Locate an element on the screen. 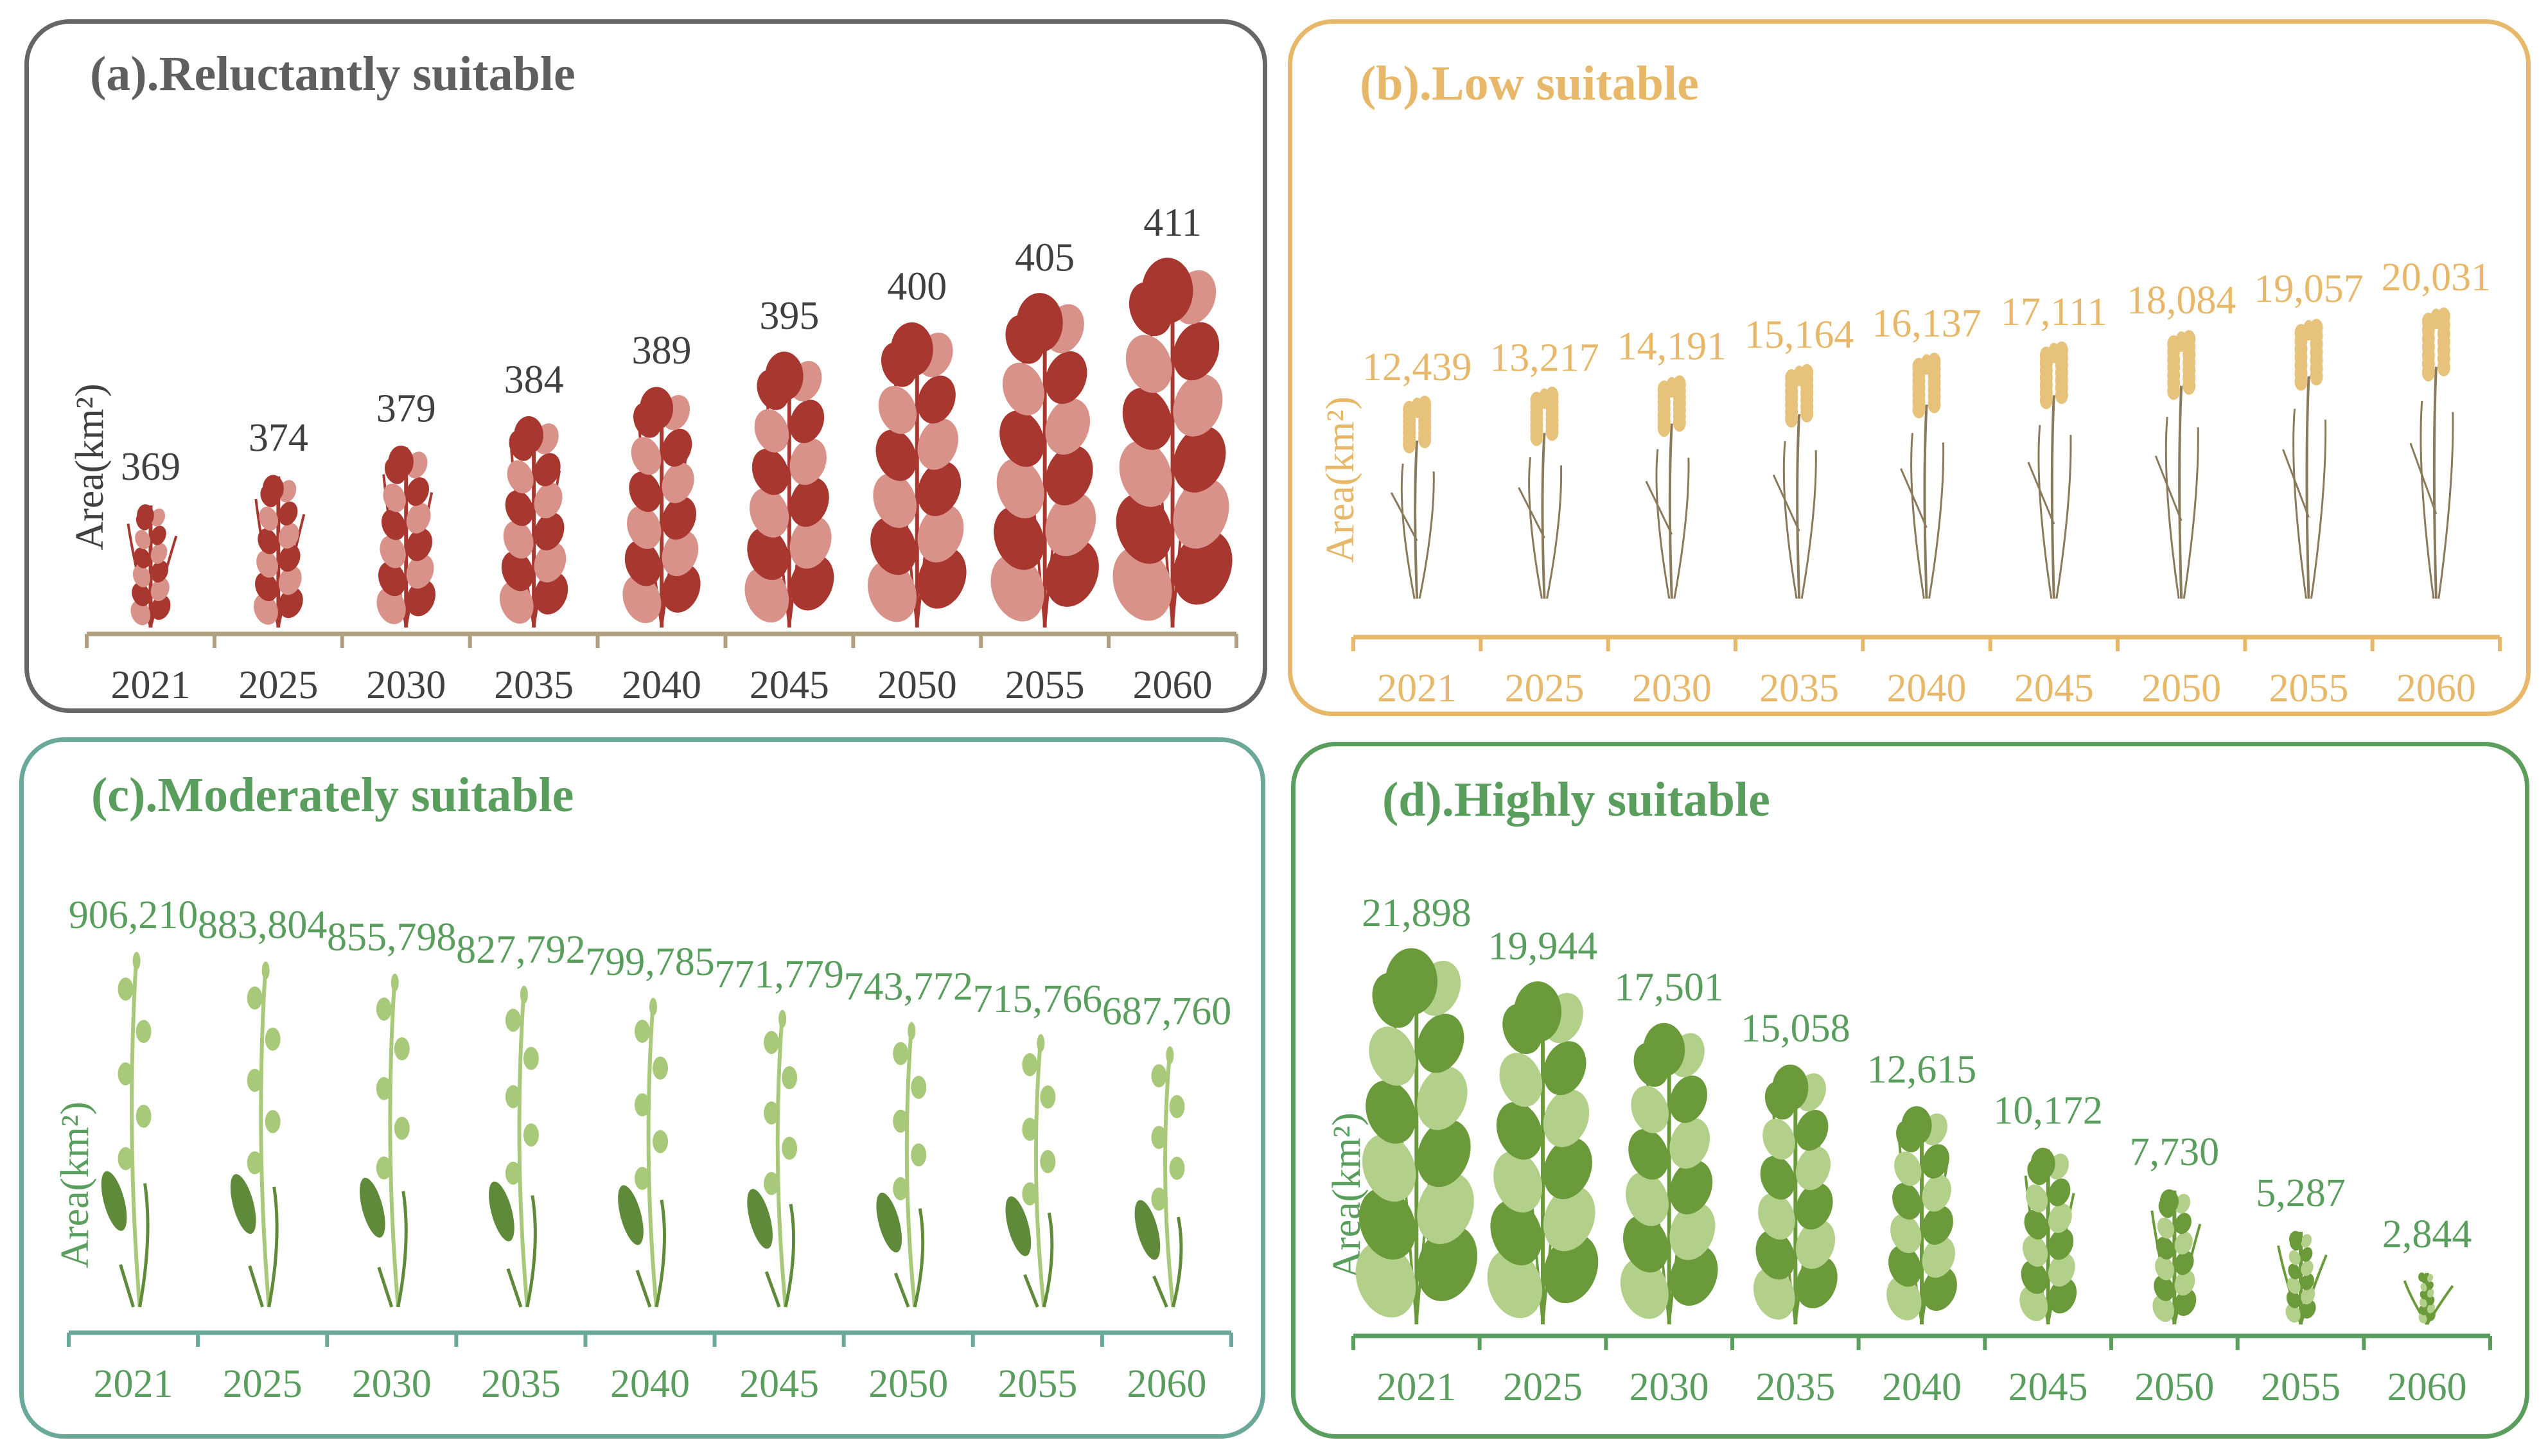 The width and height of the screenshot is (2548, 1456). data-label: 827,792 is located at coordinates (521, 950).